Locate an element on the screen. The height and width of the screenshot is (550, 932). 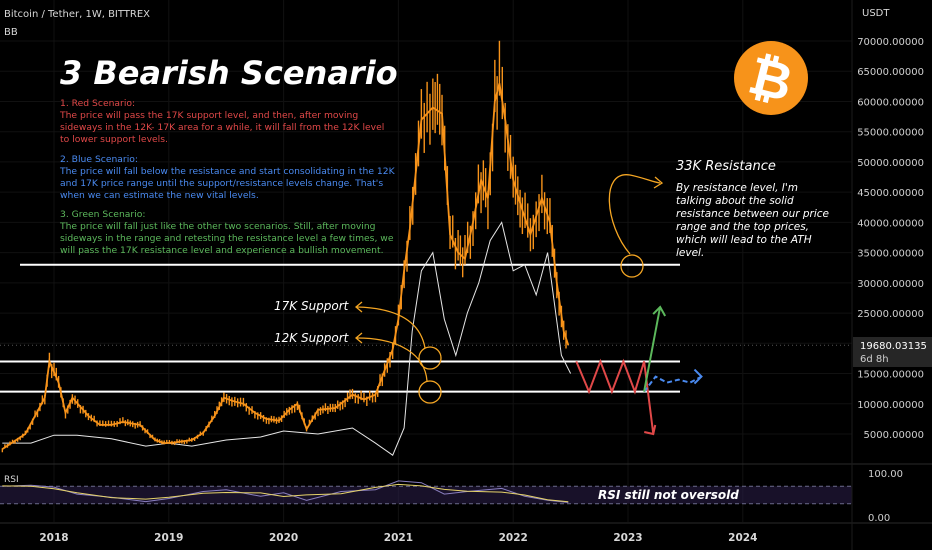
rsi-tick-label: 0.00 is located at coordinates (879, 518).